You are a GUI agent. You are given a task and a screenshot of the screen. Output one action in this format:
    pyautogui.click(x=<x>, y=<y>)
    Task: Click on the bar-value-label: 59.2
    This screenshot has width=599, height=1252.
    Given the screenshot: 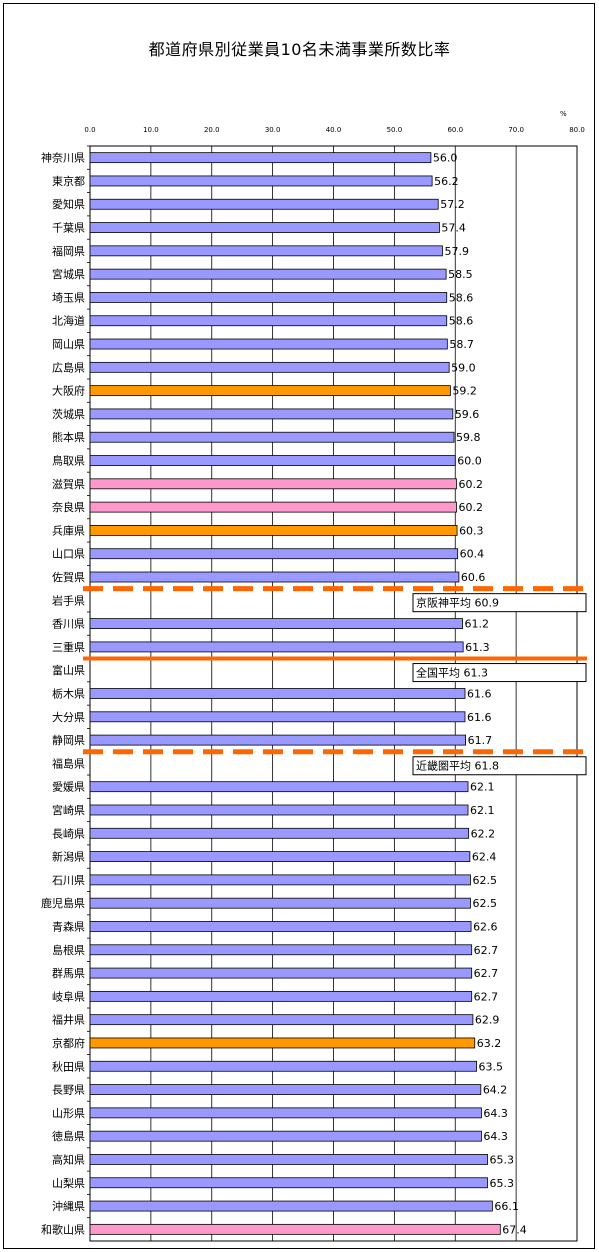 What is the action you would take?
    pyautogui.click(x=464, y=391)
    